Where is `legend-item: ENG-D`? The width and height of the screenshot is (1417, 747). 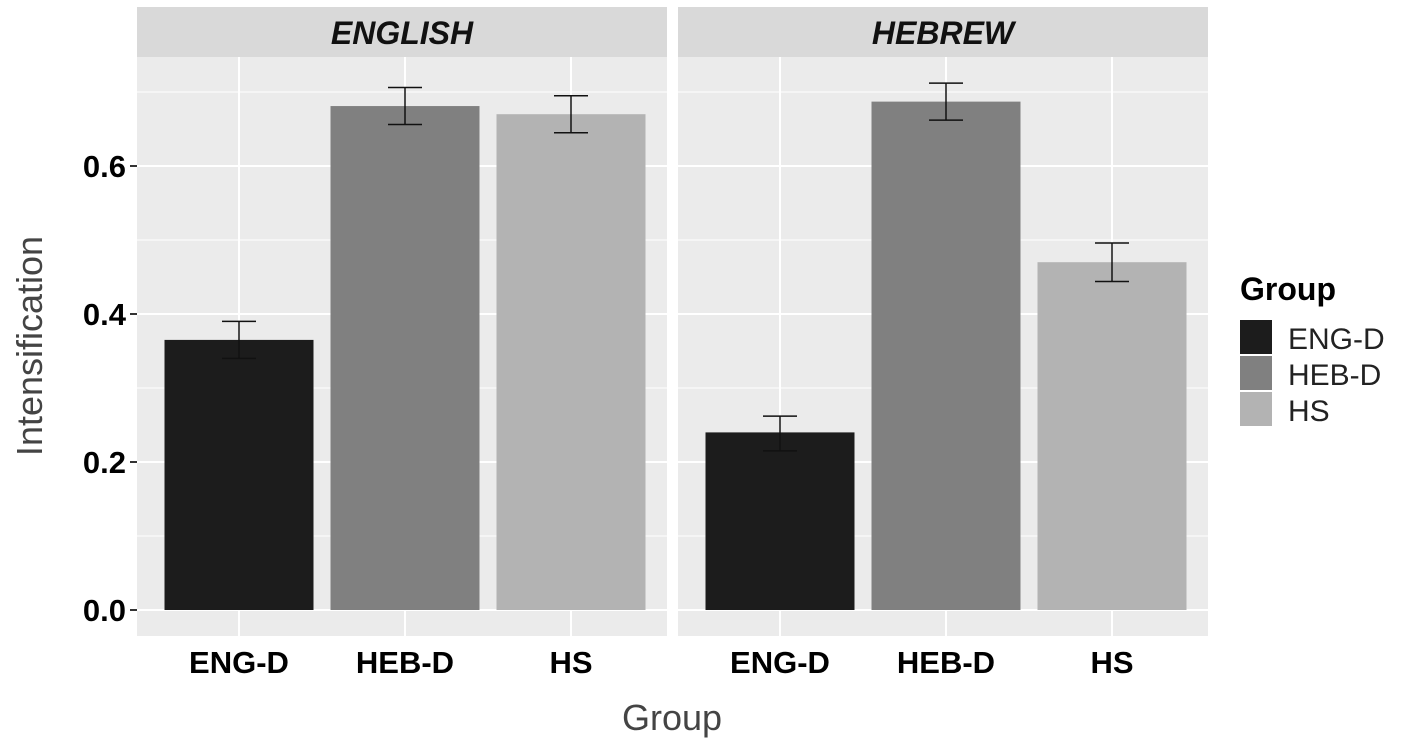 legend-item: ENG-D is located at coordinates (1312, 338).